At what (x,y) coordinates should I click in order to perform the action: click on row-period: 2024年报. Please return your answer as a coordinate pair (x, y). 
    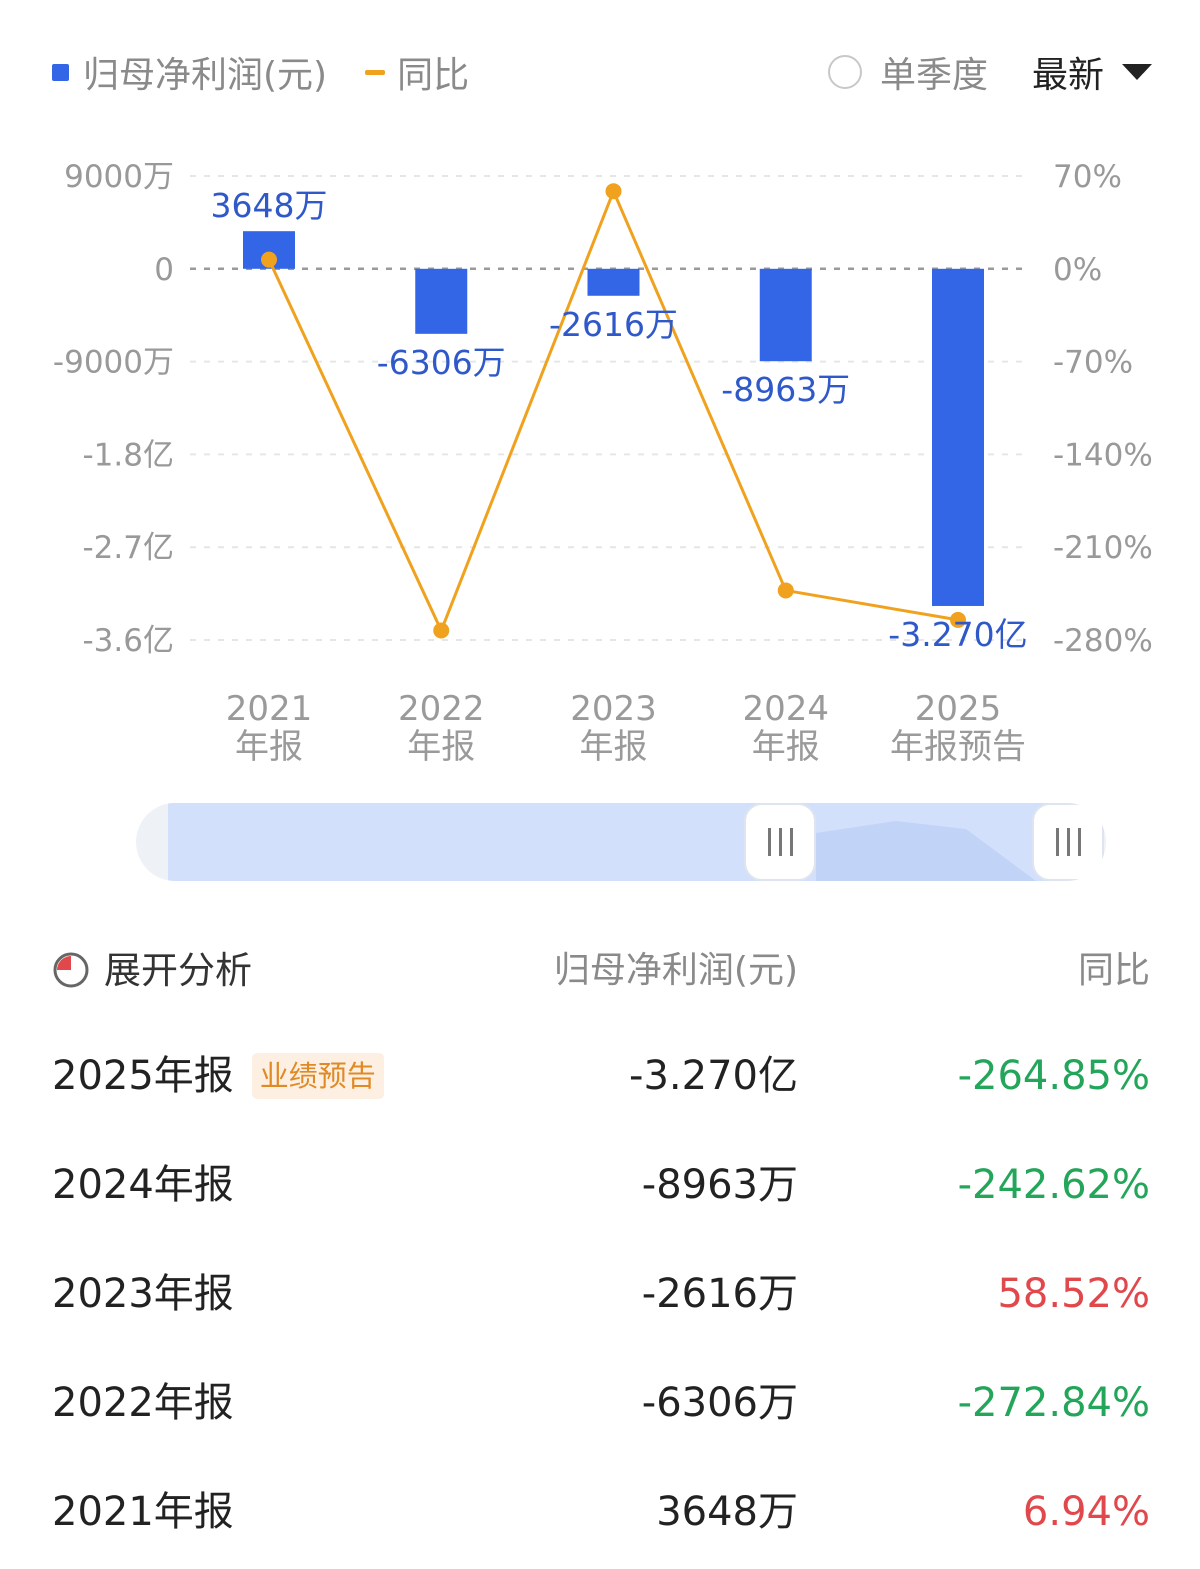
    Looking at the image, I should click on (143, 1185).